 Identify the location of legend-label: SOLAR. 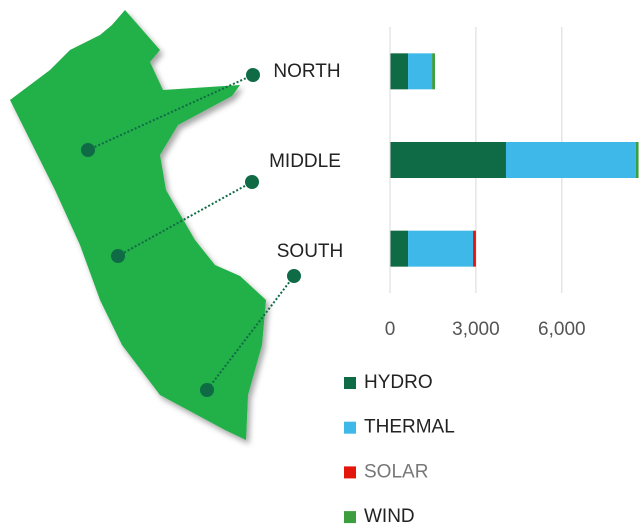
(396, 471).